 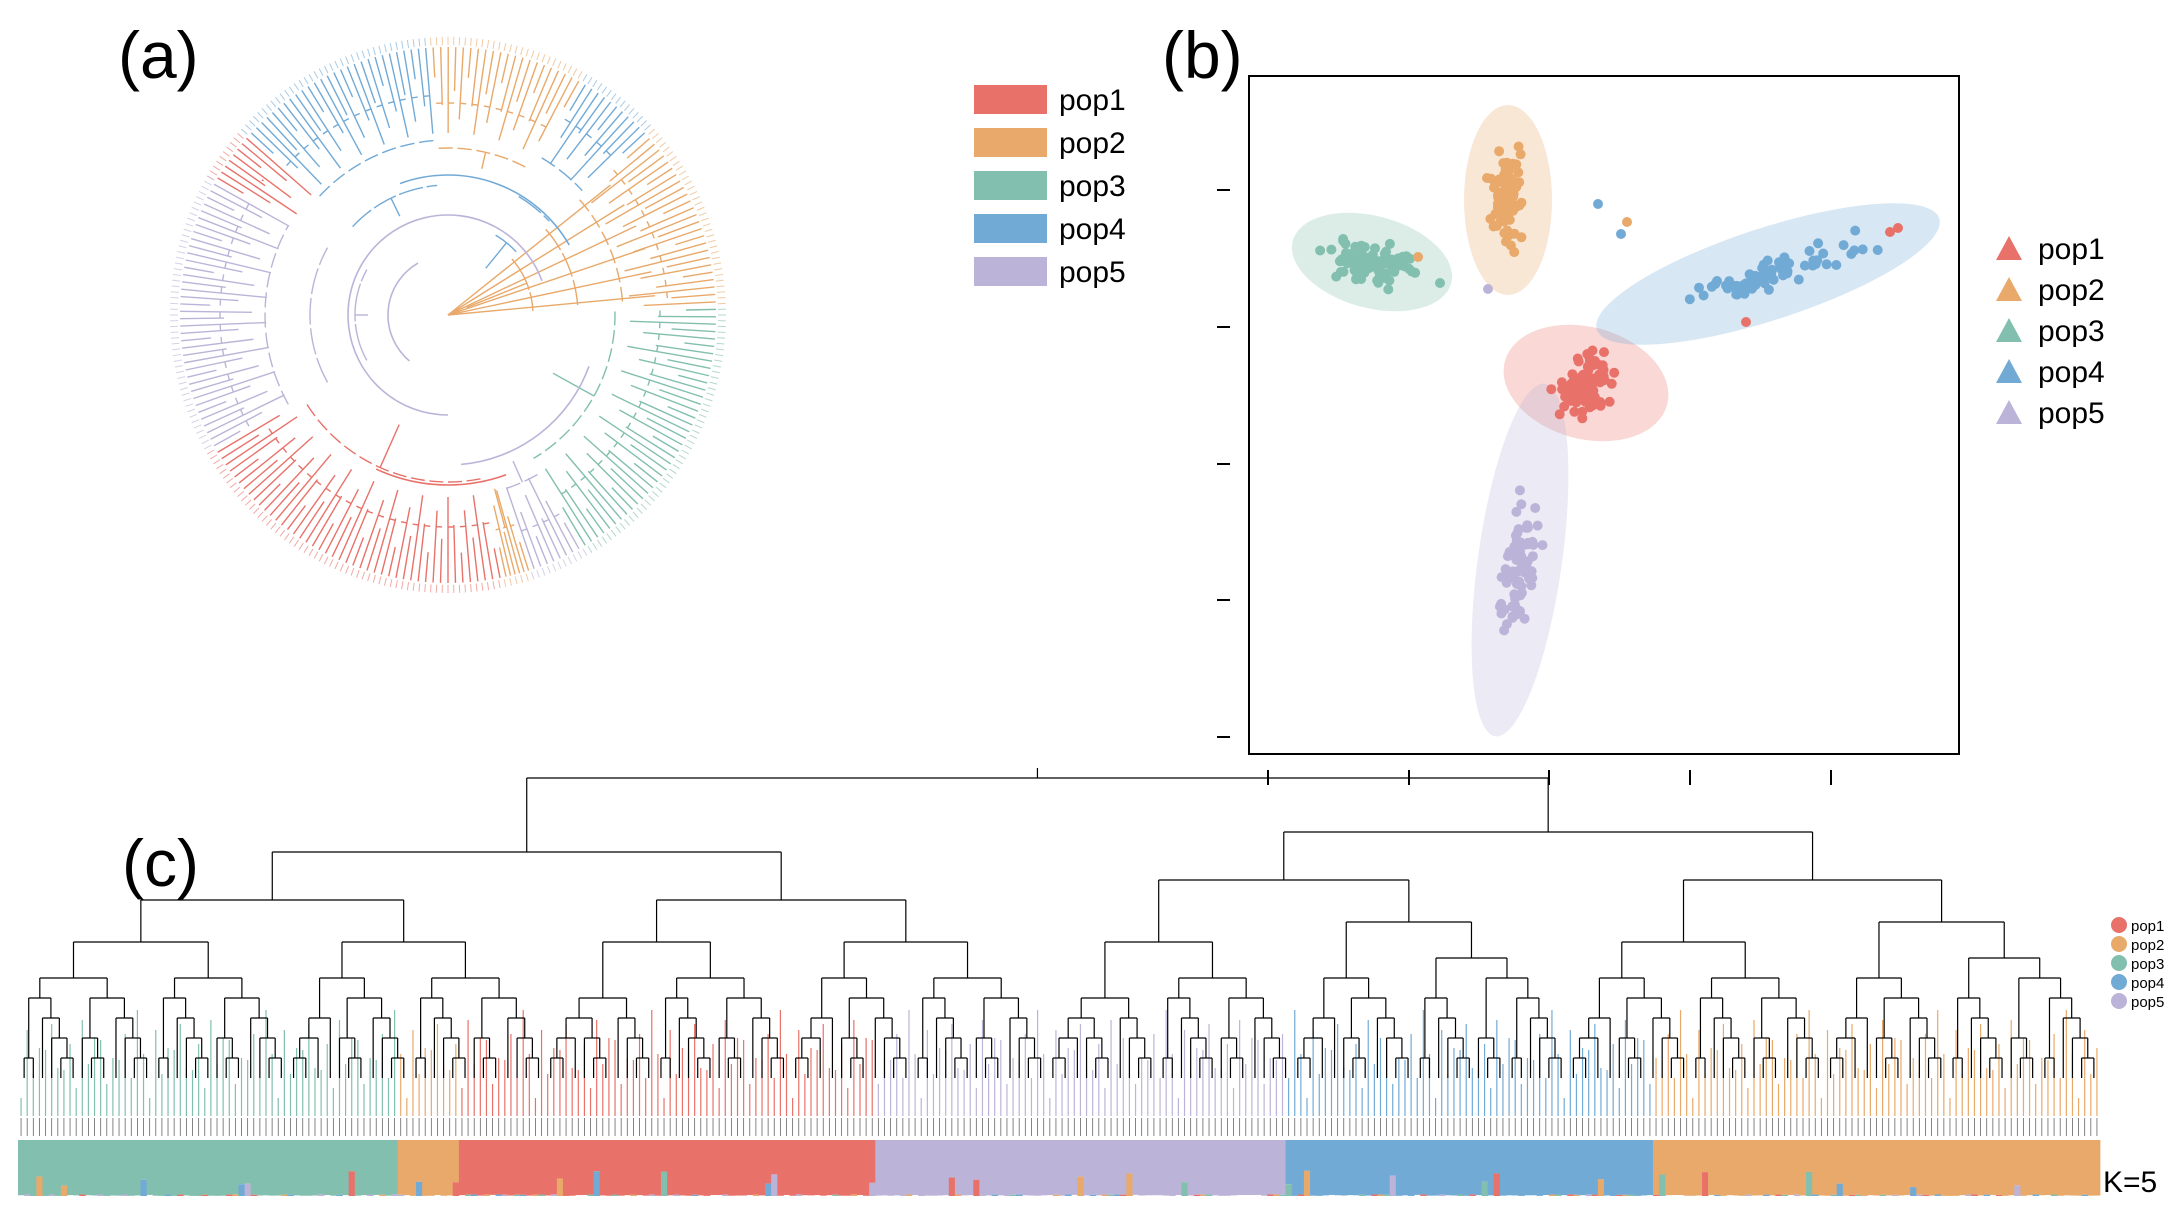 What do you see at coordinates (1092, 186) in the screenshot?
I see `pop3-legend-label: pop3` at bounding box center [1092, 186].